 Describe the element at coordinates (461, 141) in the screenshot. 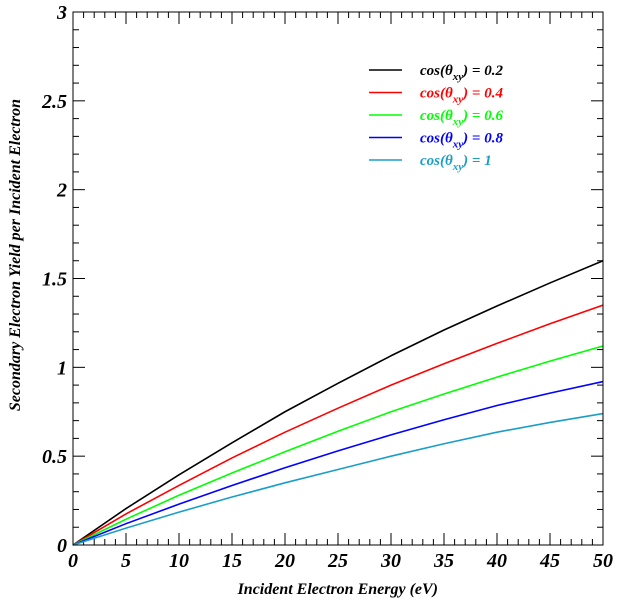

I see `legend-label: cos(θxy) = 0.8` at that location.